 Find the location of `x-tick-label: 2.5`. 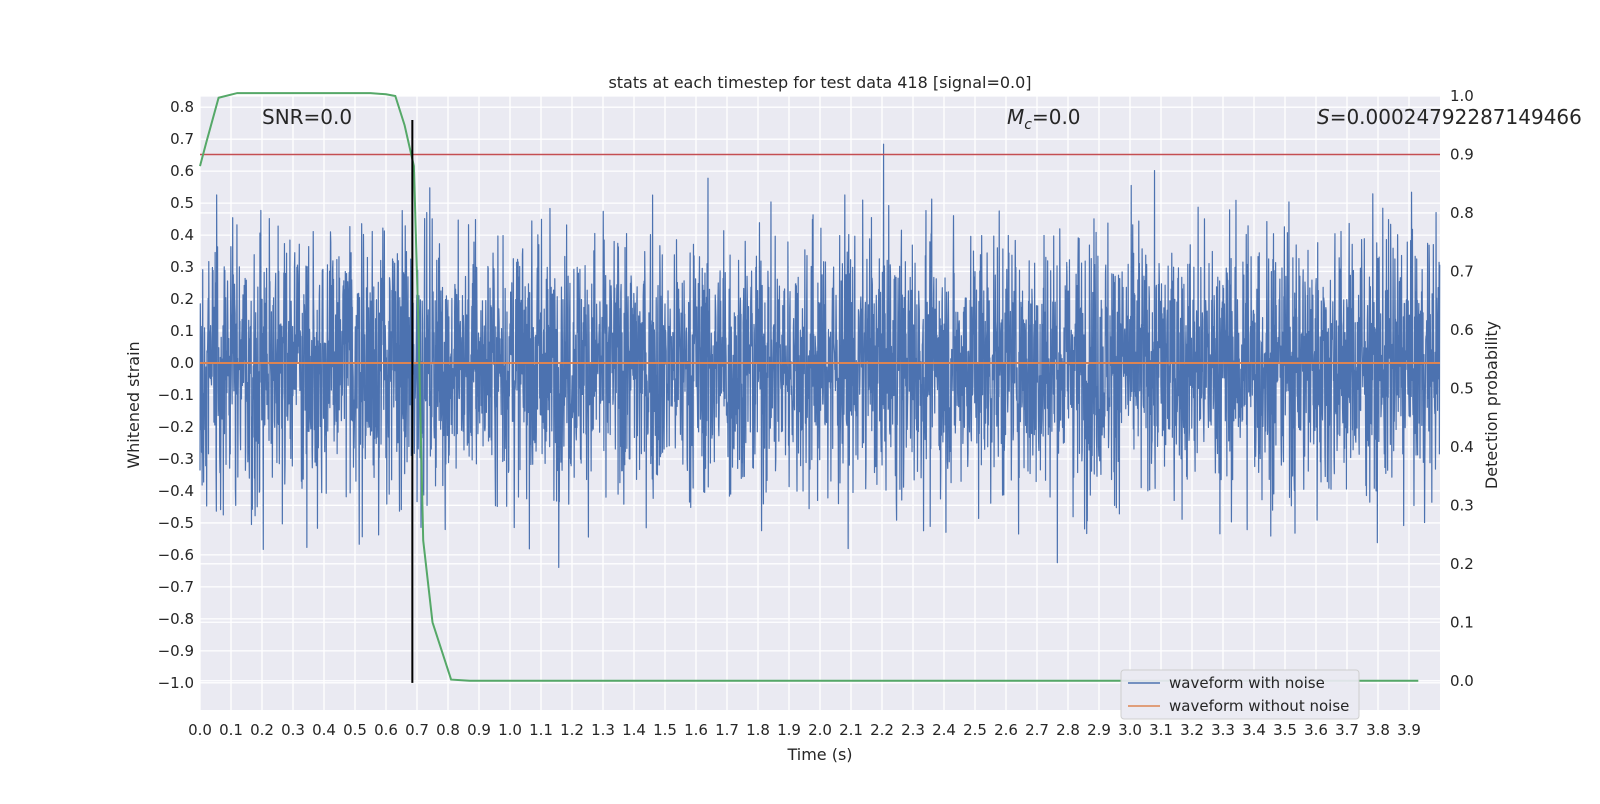

x-tick-label: 2.5 is located at coordinates (975, 730).